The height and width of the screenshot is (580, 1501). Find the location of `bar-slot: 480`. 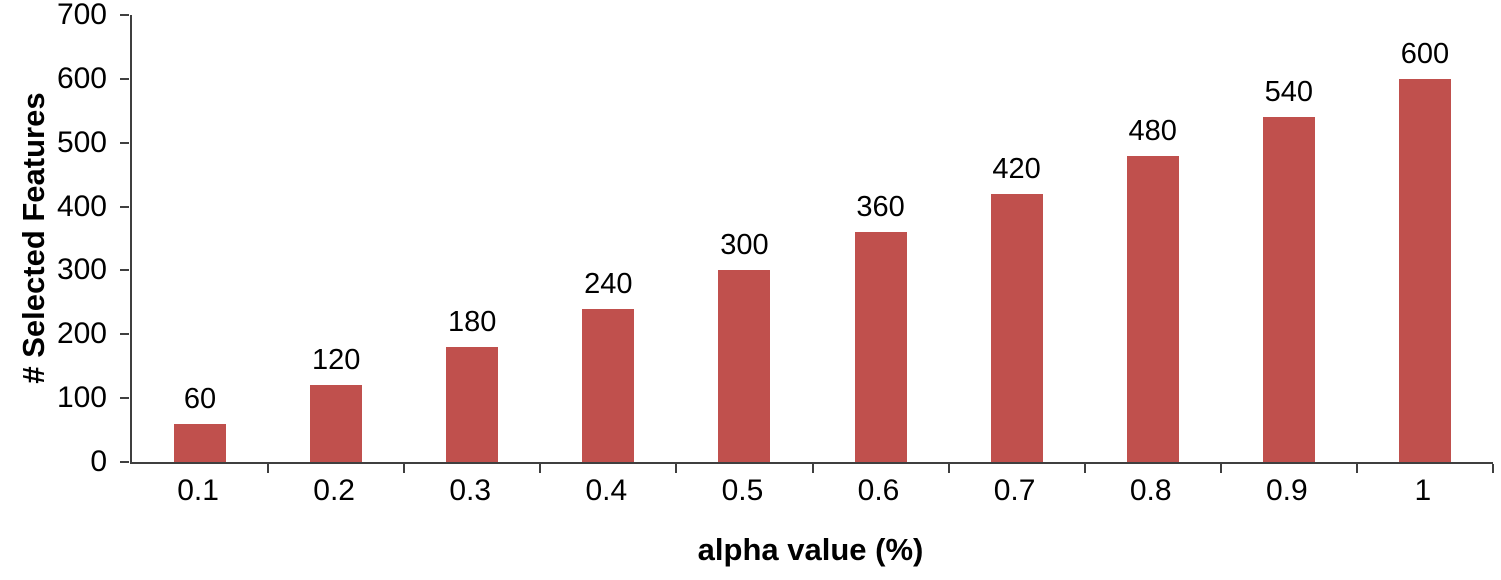

bar-slot: 480 is located at coordinates (1153, 238).